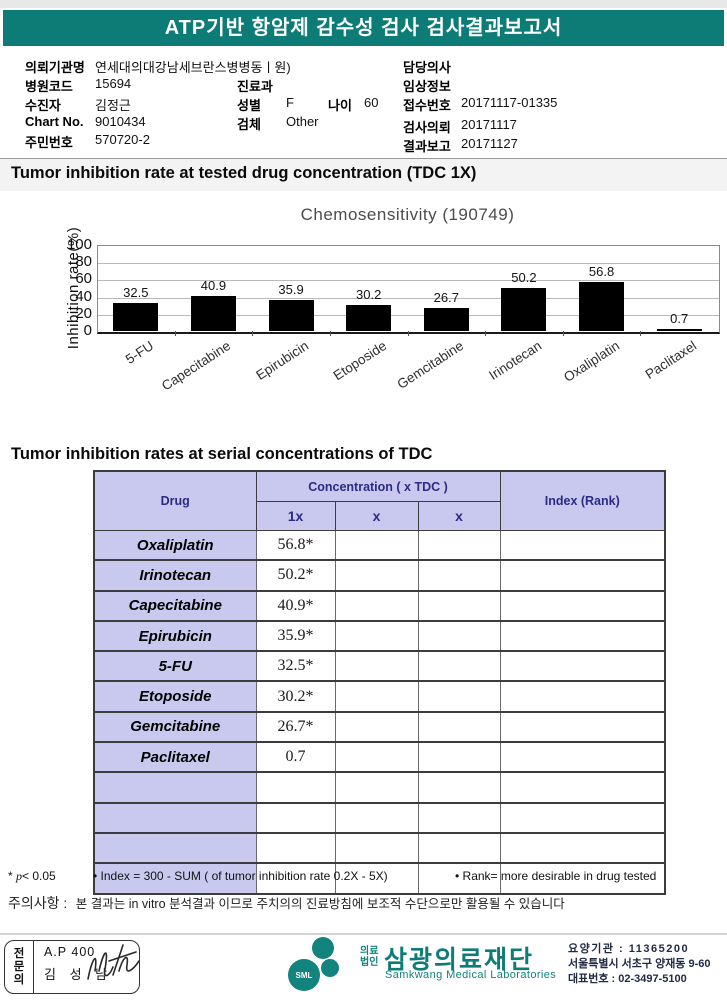  Describe the element at coordinates (369, 295) in the screenshot. I see `bar-value-label: 30.2` at that location.